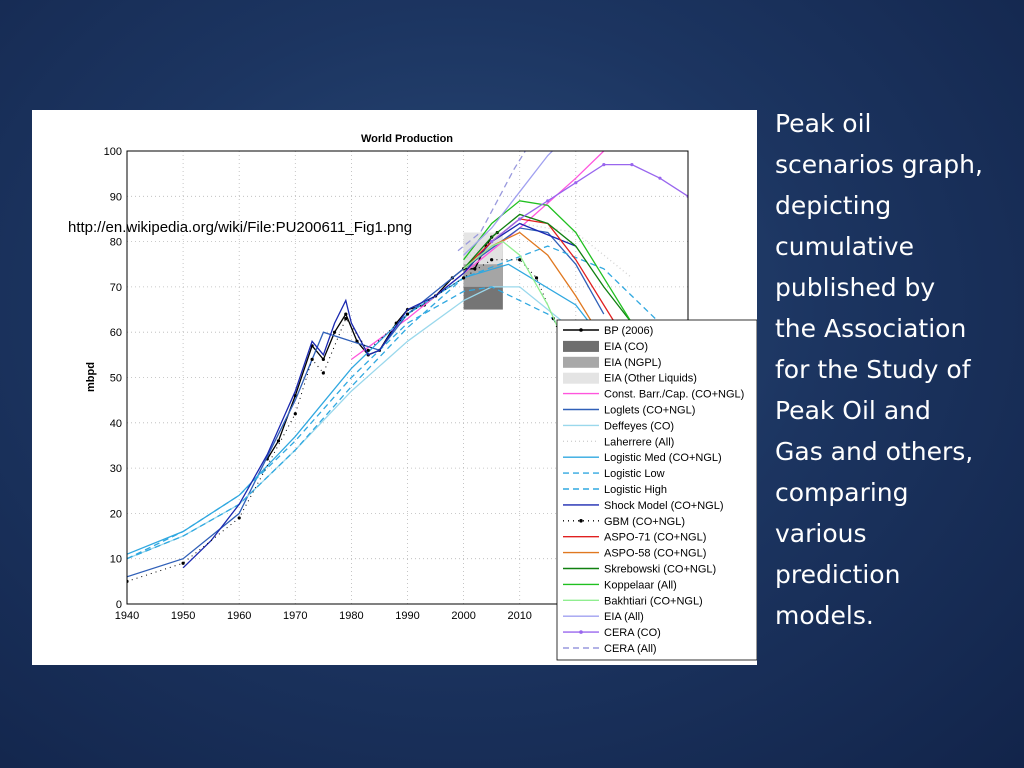  I want to click on legend-label: ASPO-71 (CO+NGL), so click(655, 538).